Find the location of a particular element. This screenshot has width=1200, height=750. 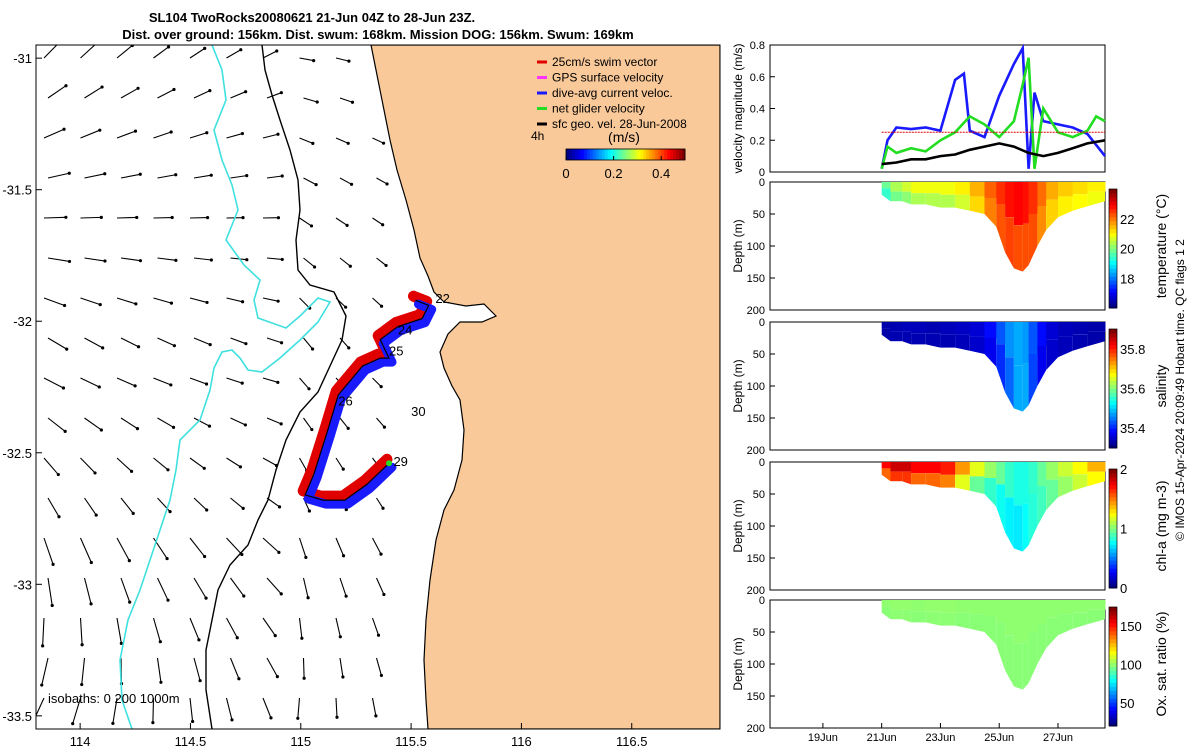

time-tick-label: 19Jun is located at coordinates (823, 738).